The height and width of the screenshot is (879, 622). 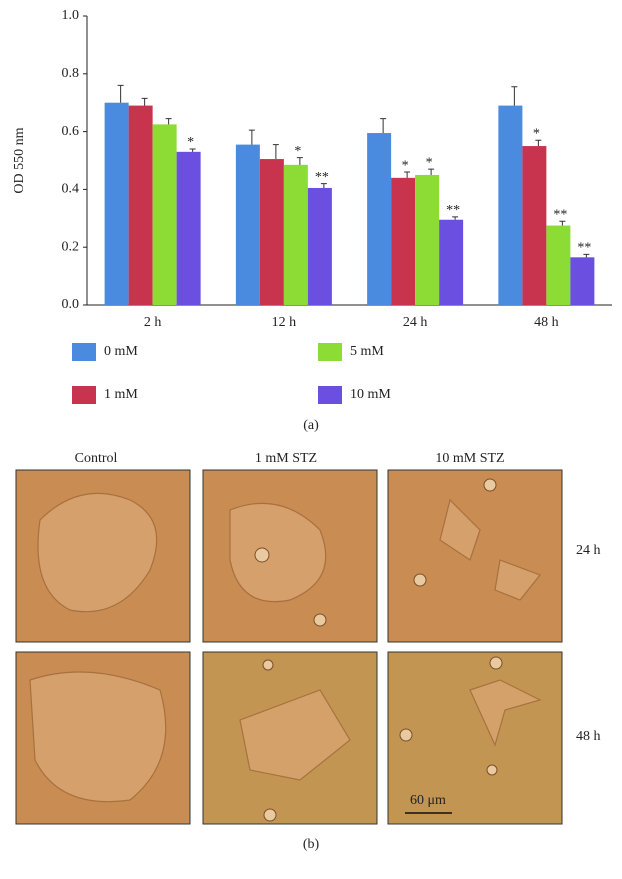 I want to click on y-tick-label: 0.6, so click(x=71, y=131).